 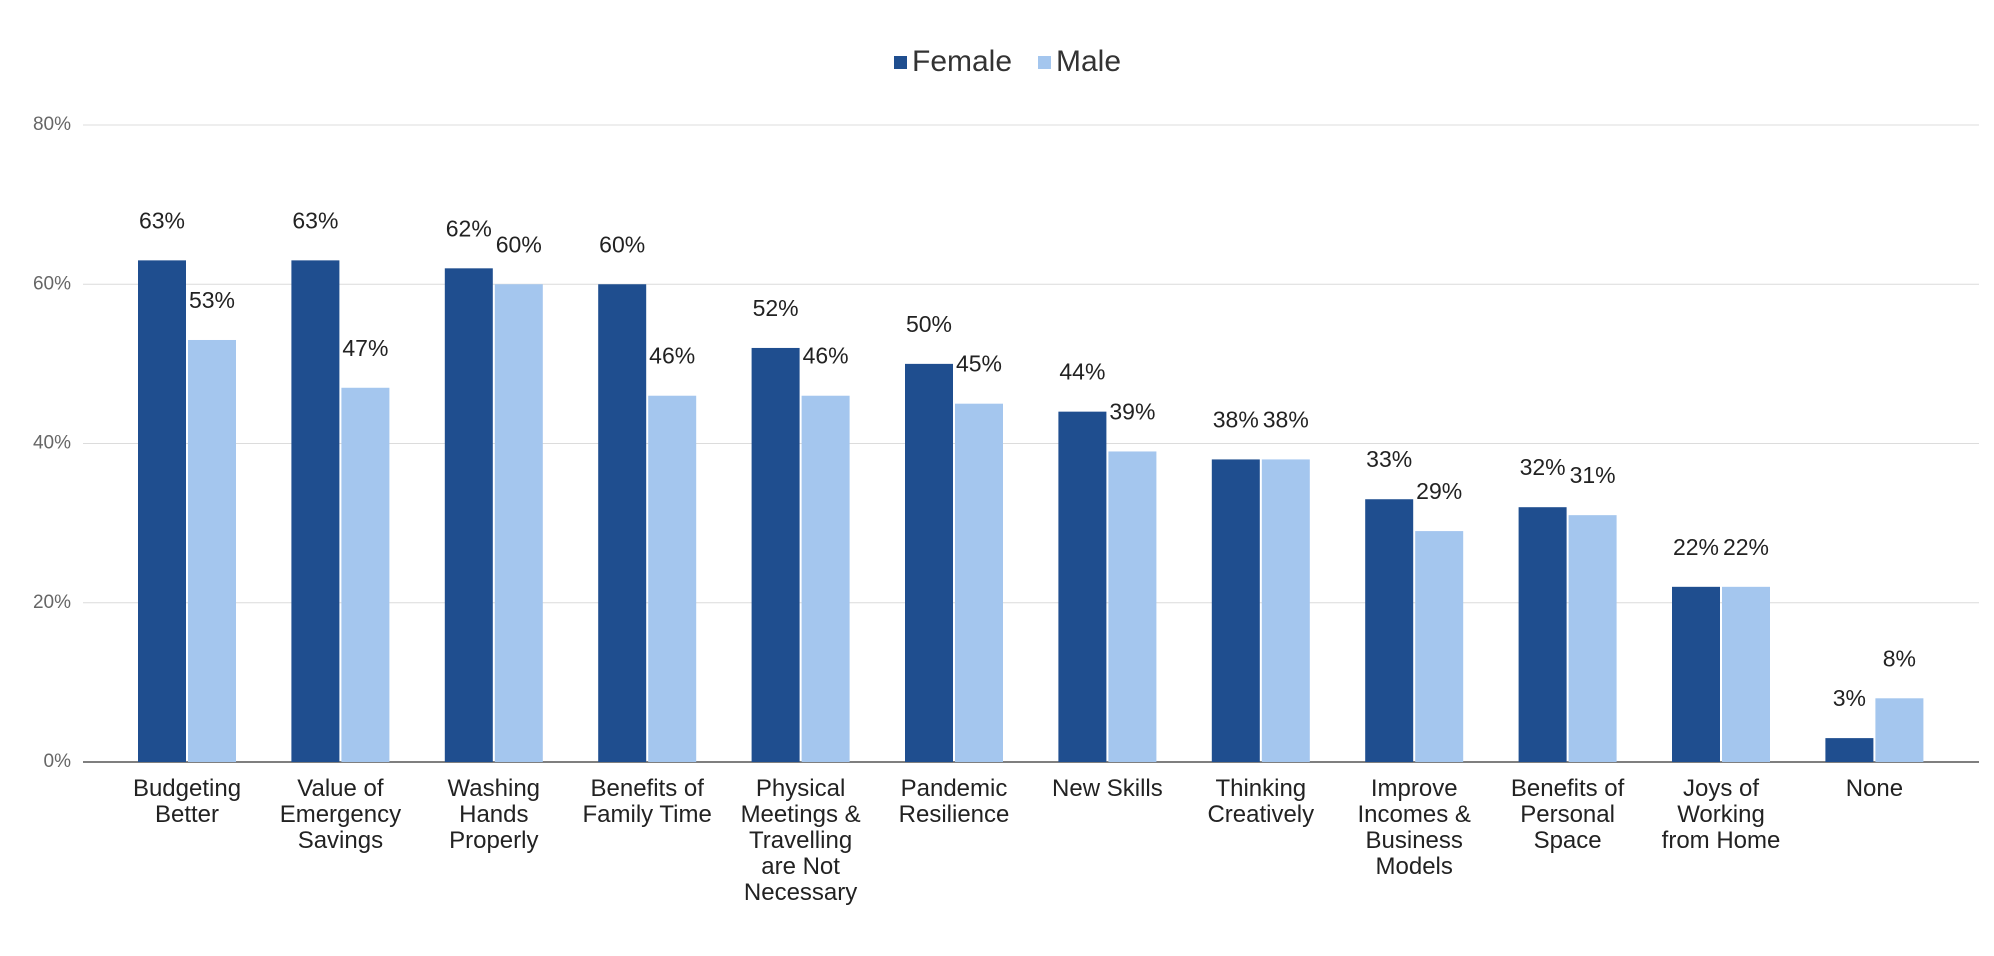 What do you see at coordinates (1721, 840) in the screenshot?
I see `label-line: from Home` at bounding box center [1721, 840].